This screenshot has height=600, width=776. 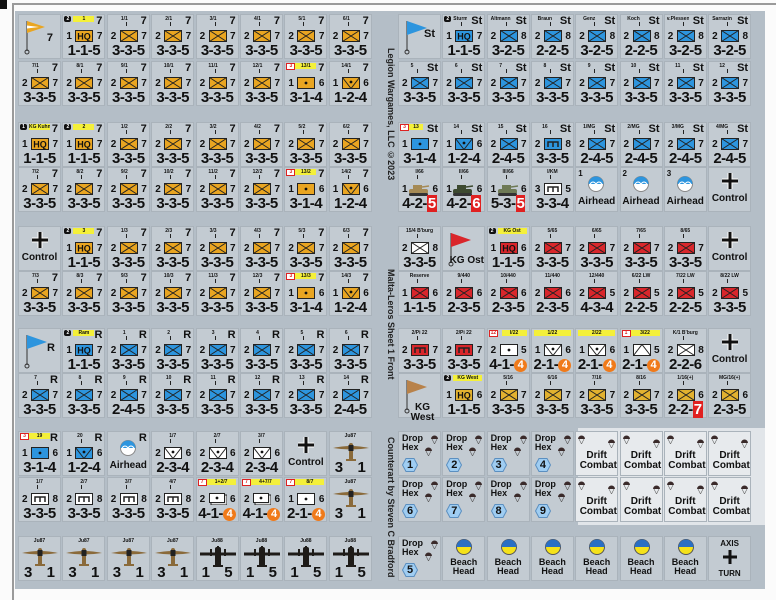 What do you see at coordinates (39, 189) in the screenshot?
I see `counter-unit: 7/2 7 2 7 3-3-5` at bounding box center [39, 189].